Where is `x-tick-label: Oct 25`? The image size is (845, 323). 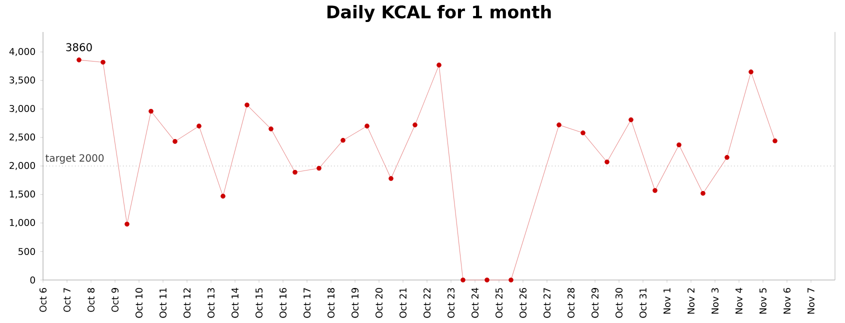
x-tick-label: Oct 25 is located at coordinates (499, 303).